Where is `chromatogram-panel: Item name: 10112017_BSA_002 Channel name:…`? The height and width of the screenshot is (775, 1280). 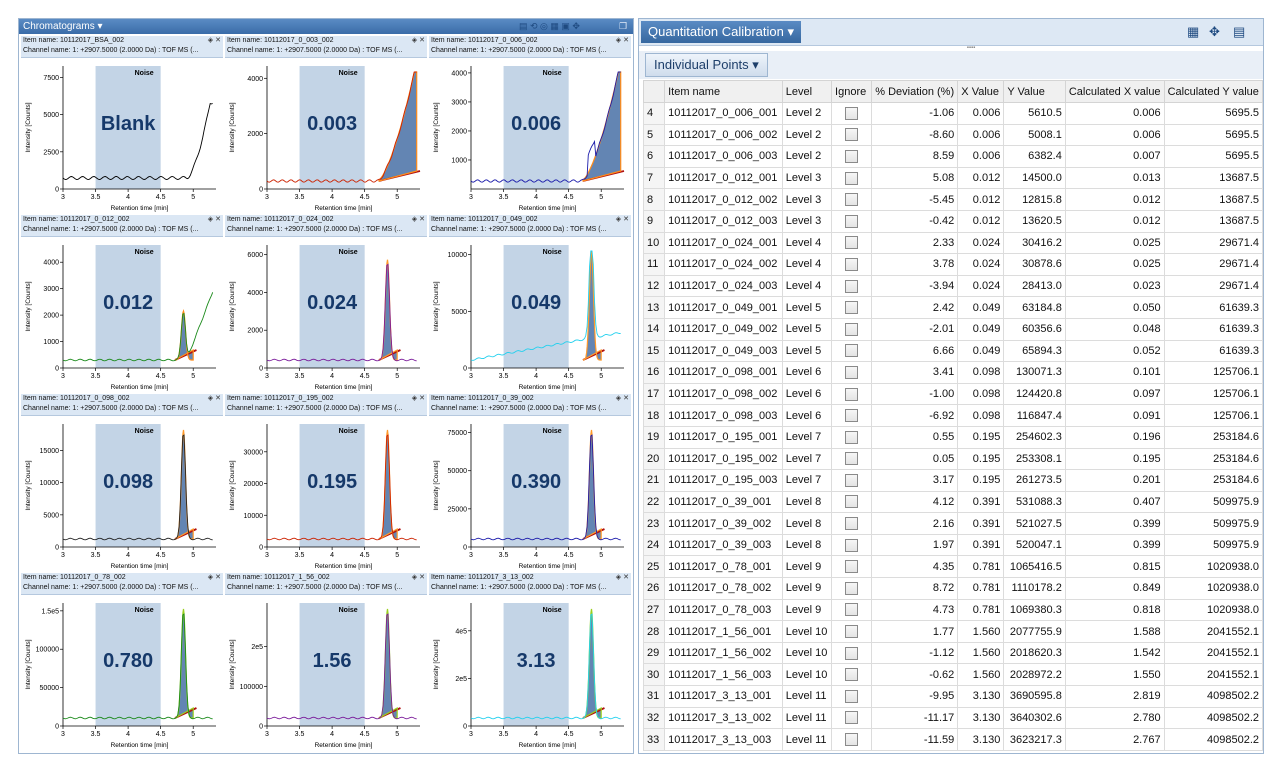
chromatogram-panel: Item name: 10112017_BSA_002 Channel name:… is located at coordinates (122, 126).